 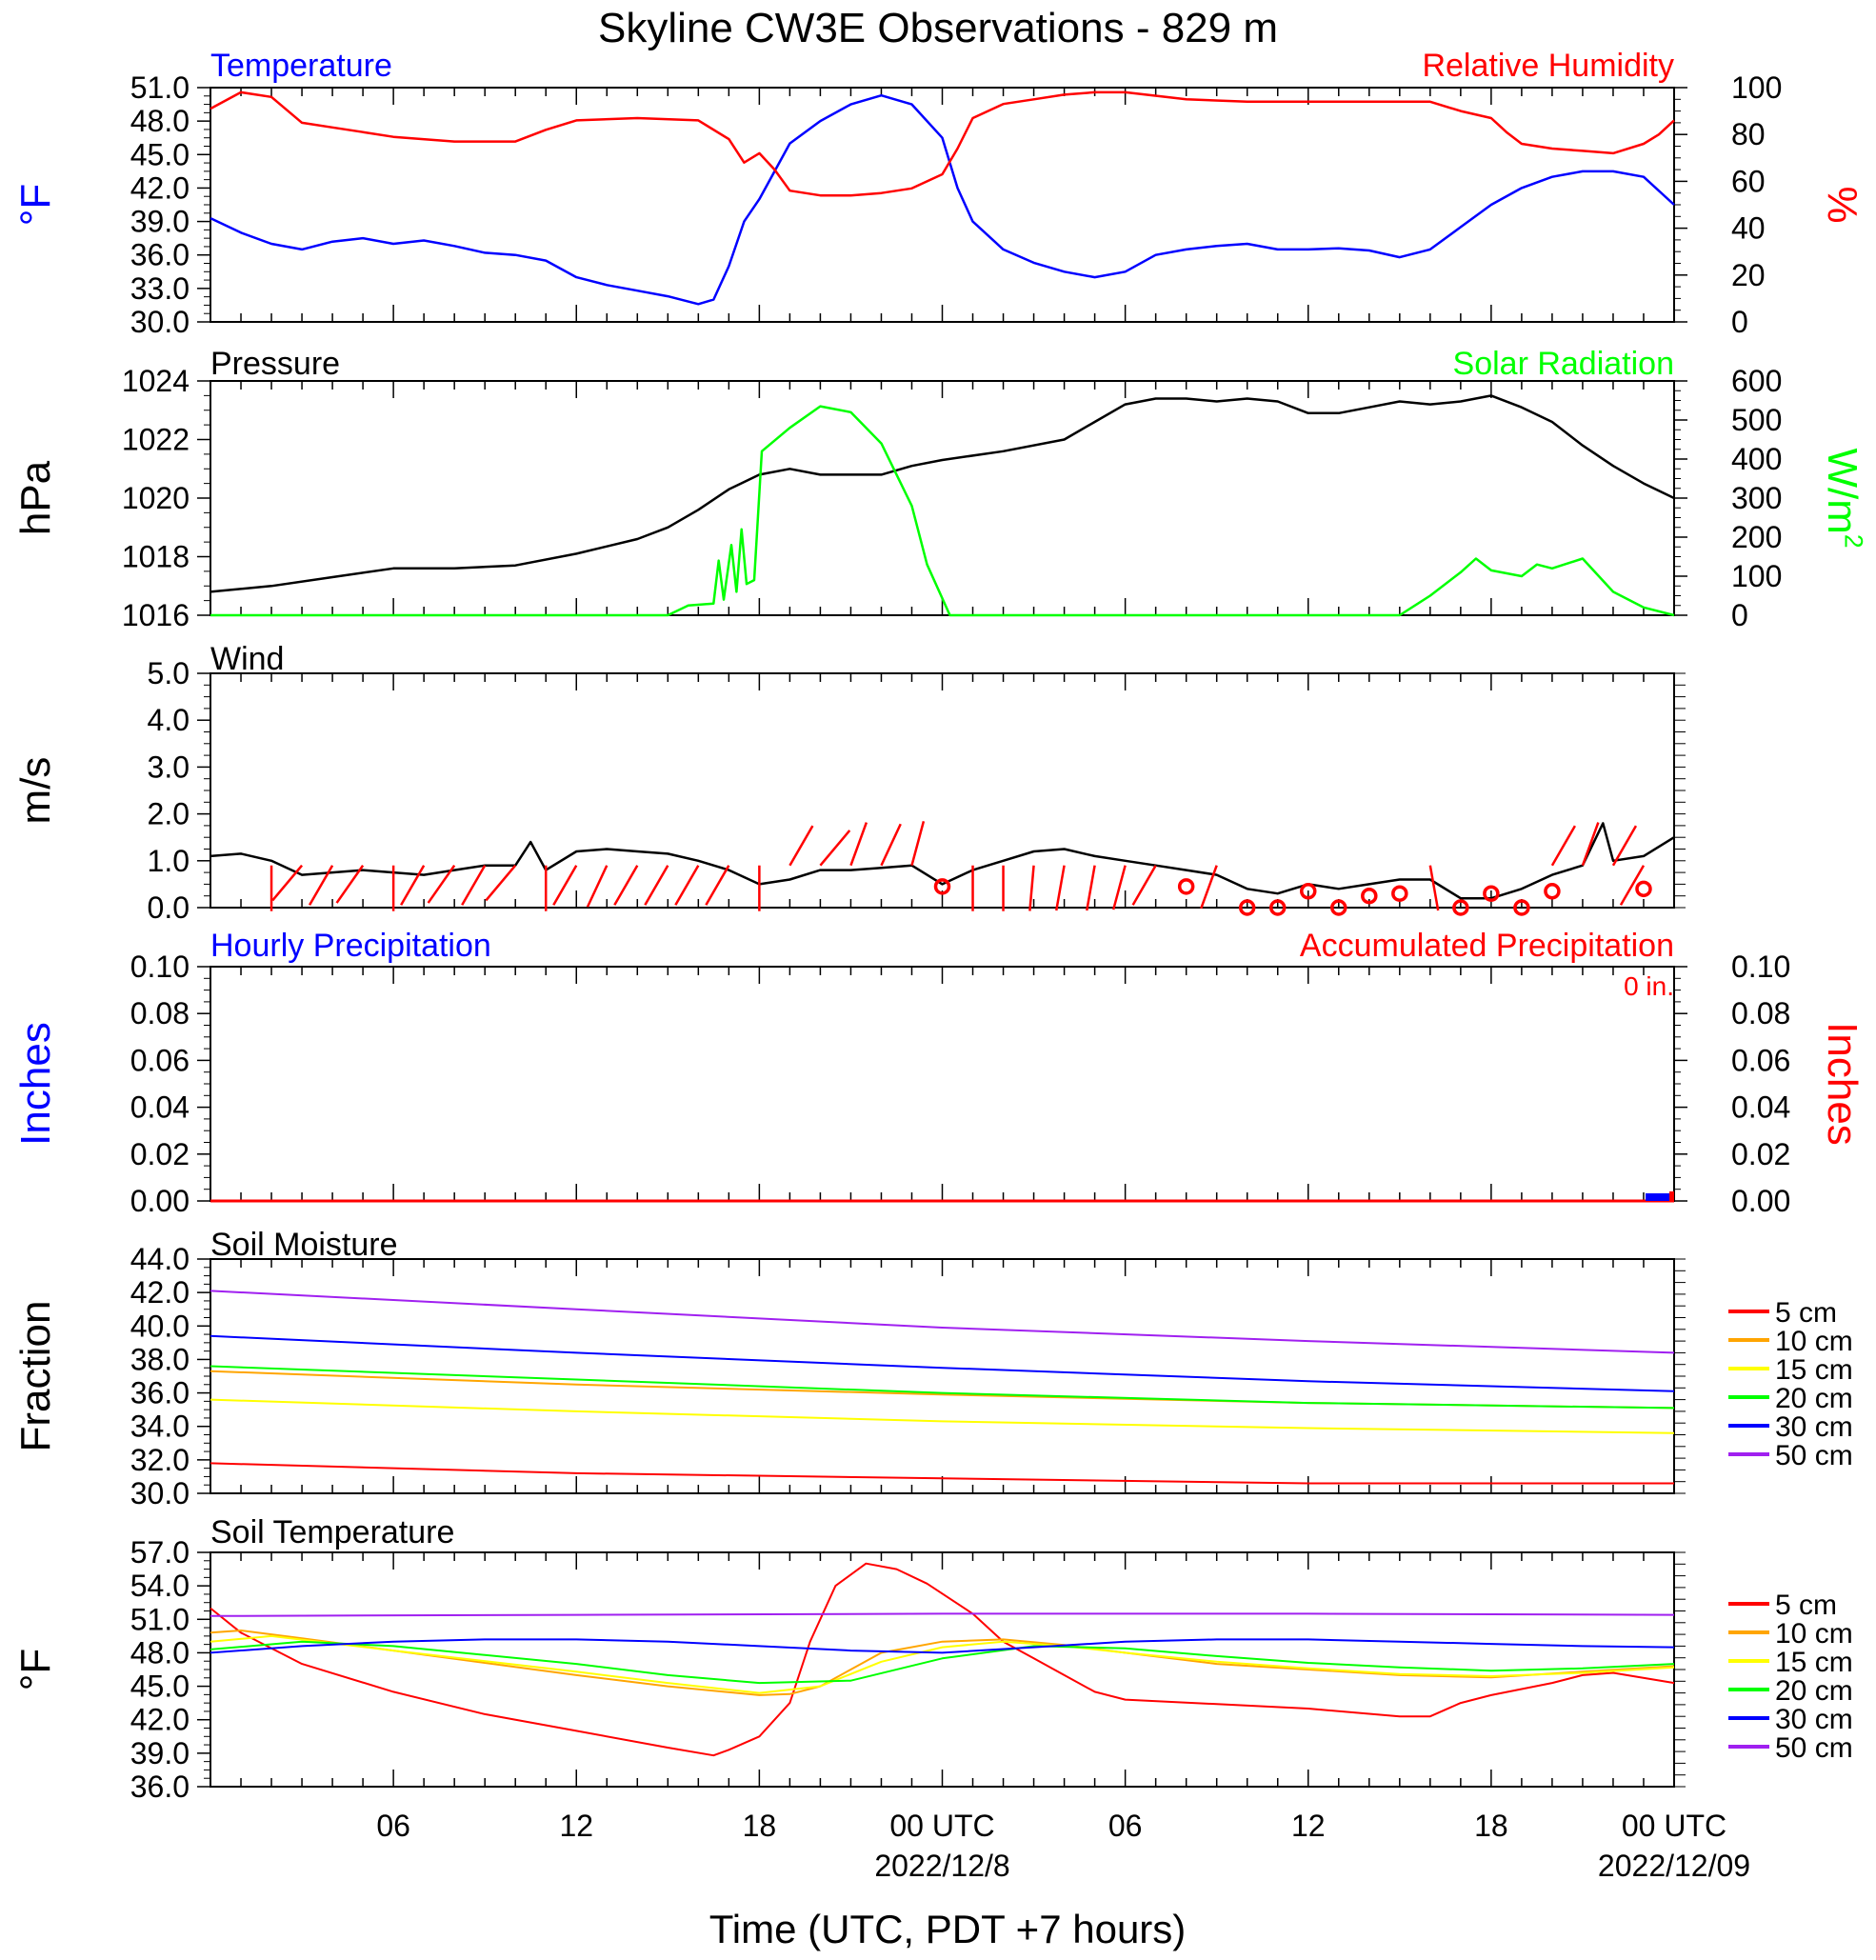 What do you see at coordinates (1757, 537) in the screenshot?
I see `y2-tick-label: 200` at bounding box center [1757, 537].